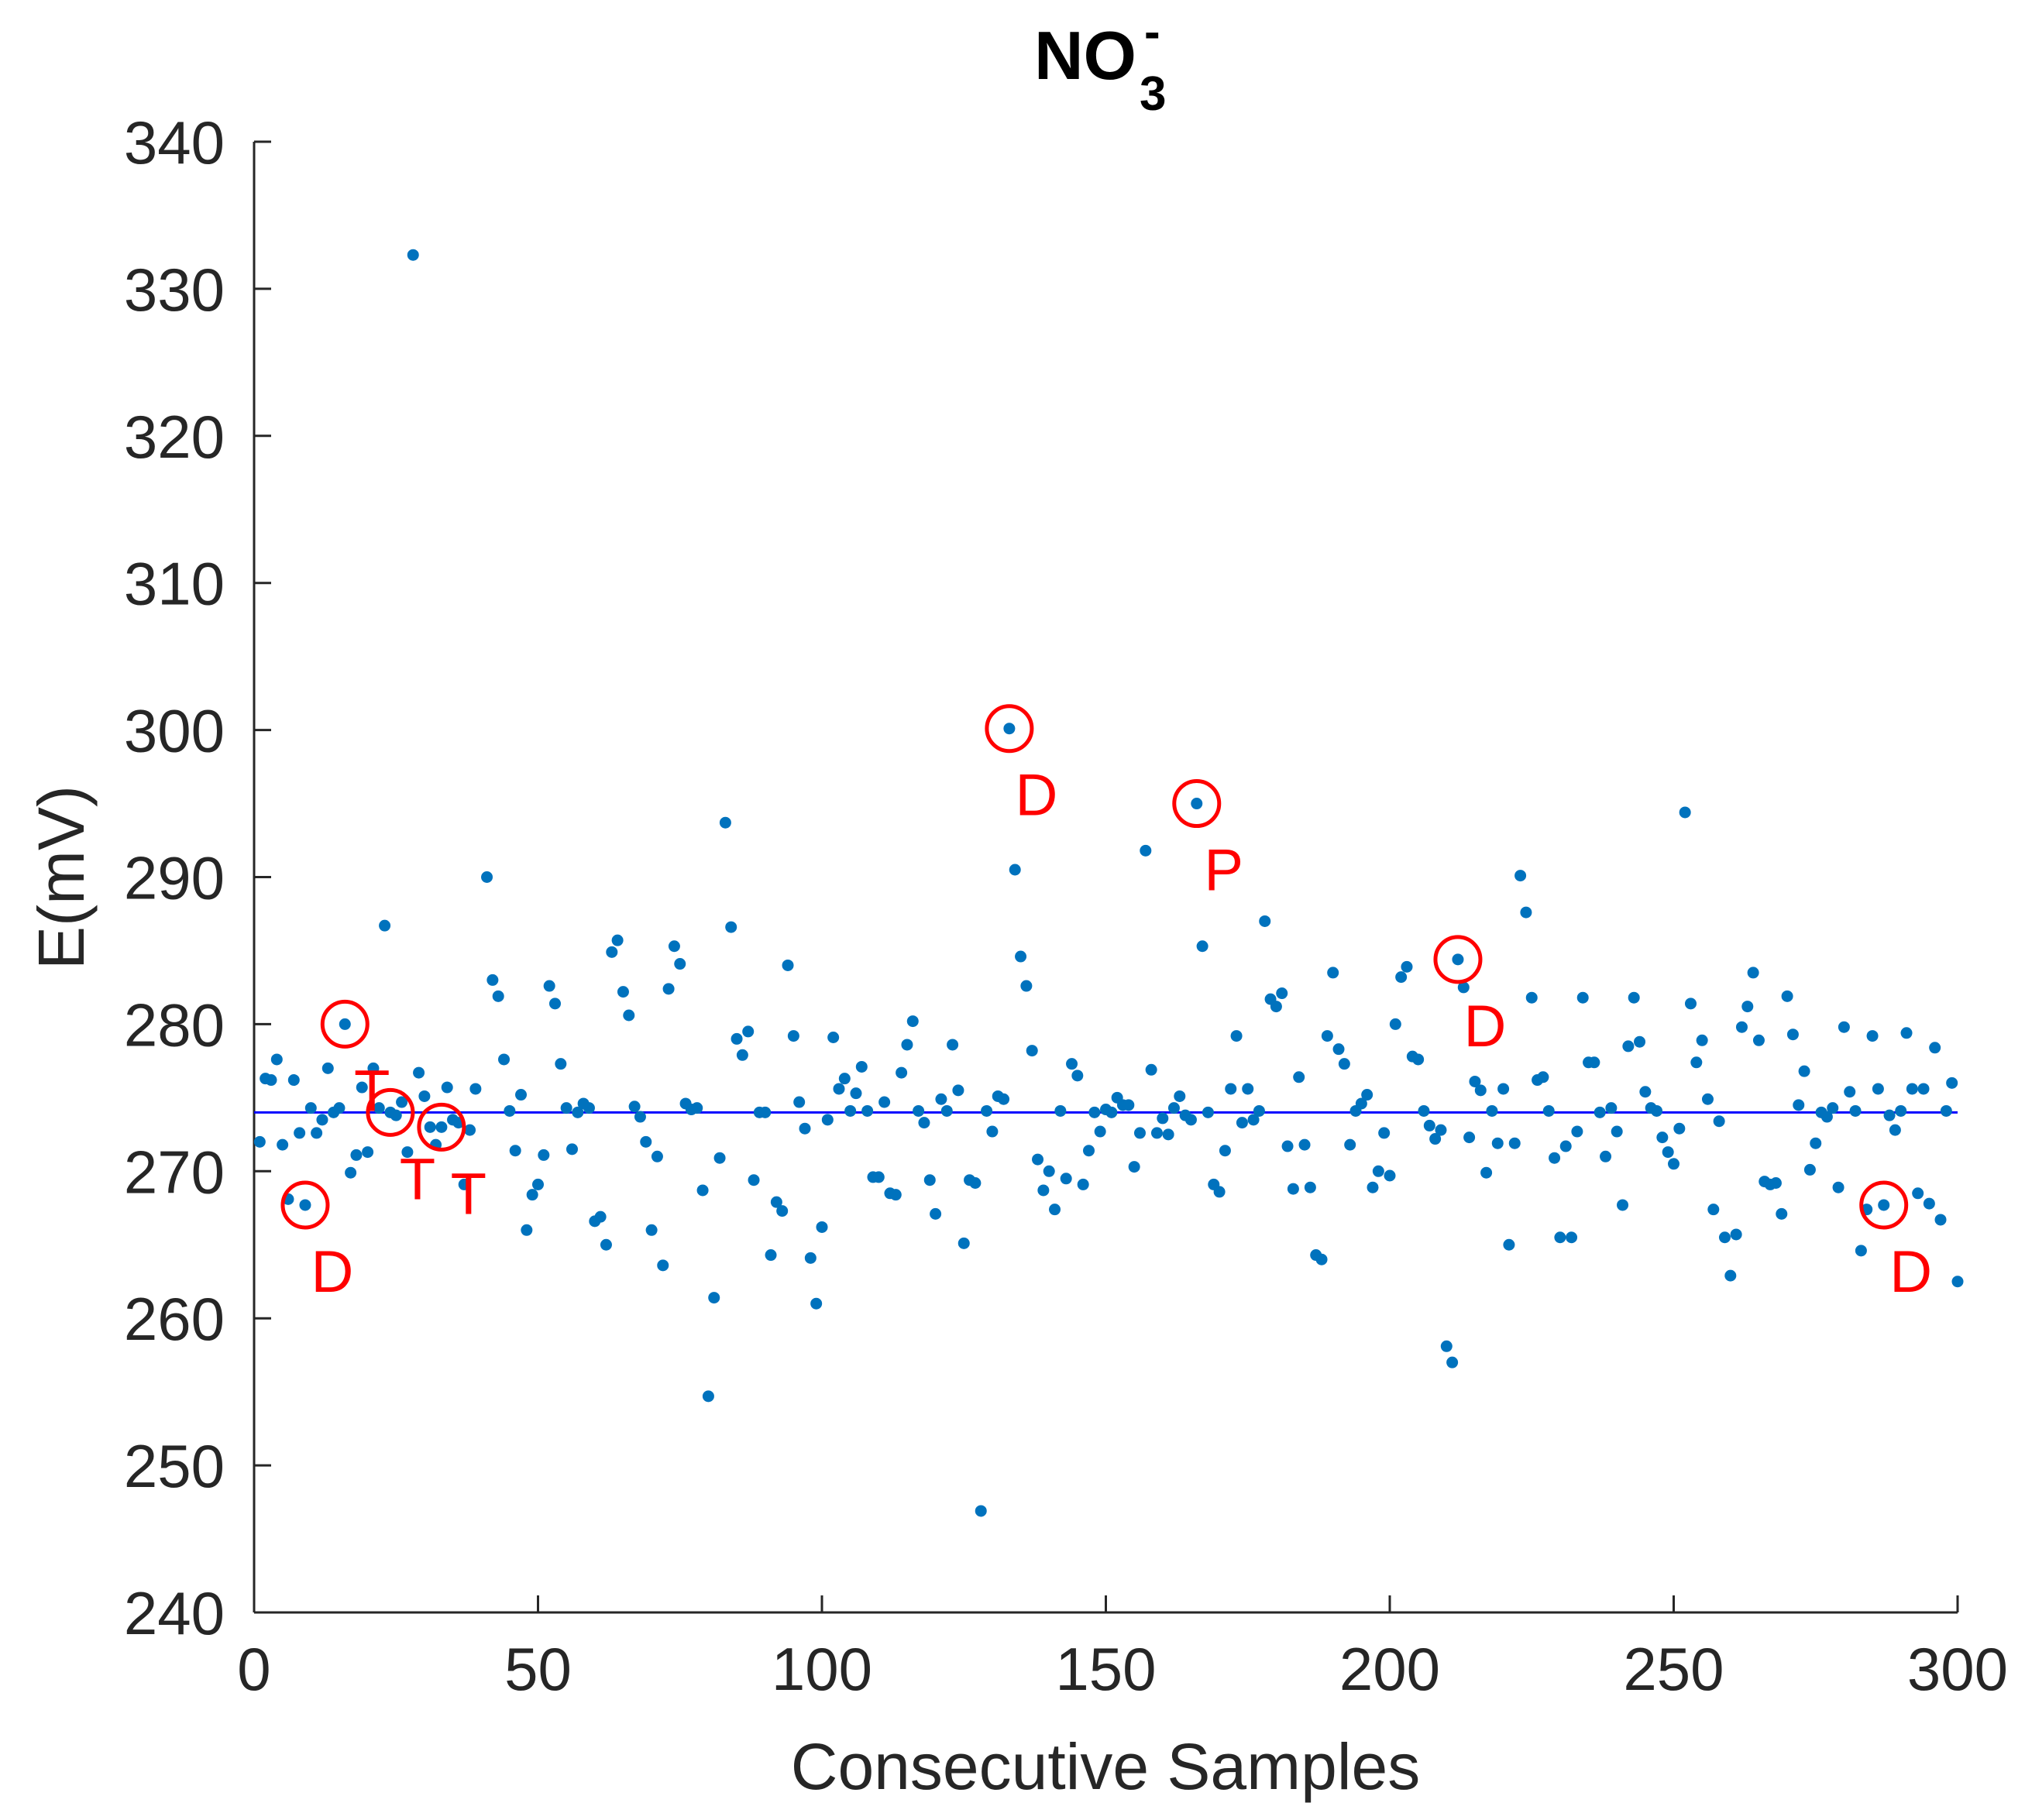 The width and height of the screenshot is (2025, 1820). I want to click on x-tick-label: 150, so click(1105, 1669).